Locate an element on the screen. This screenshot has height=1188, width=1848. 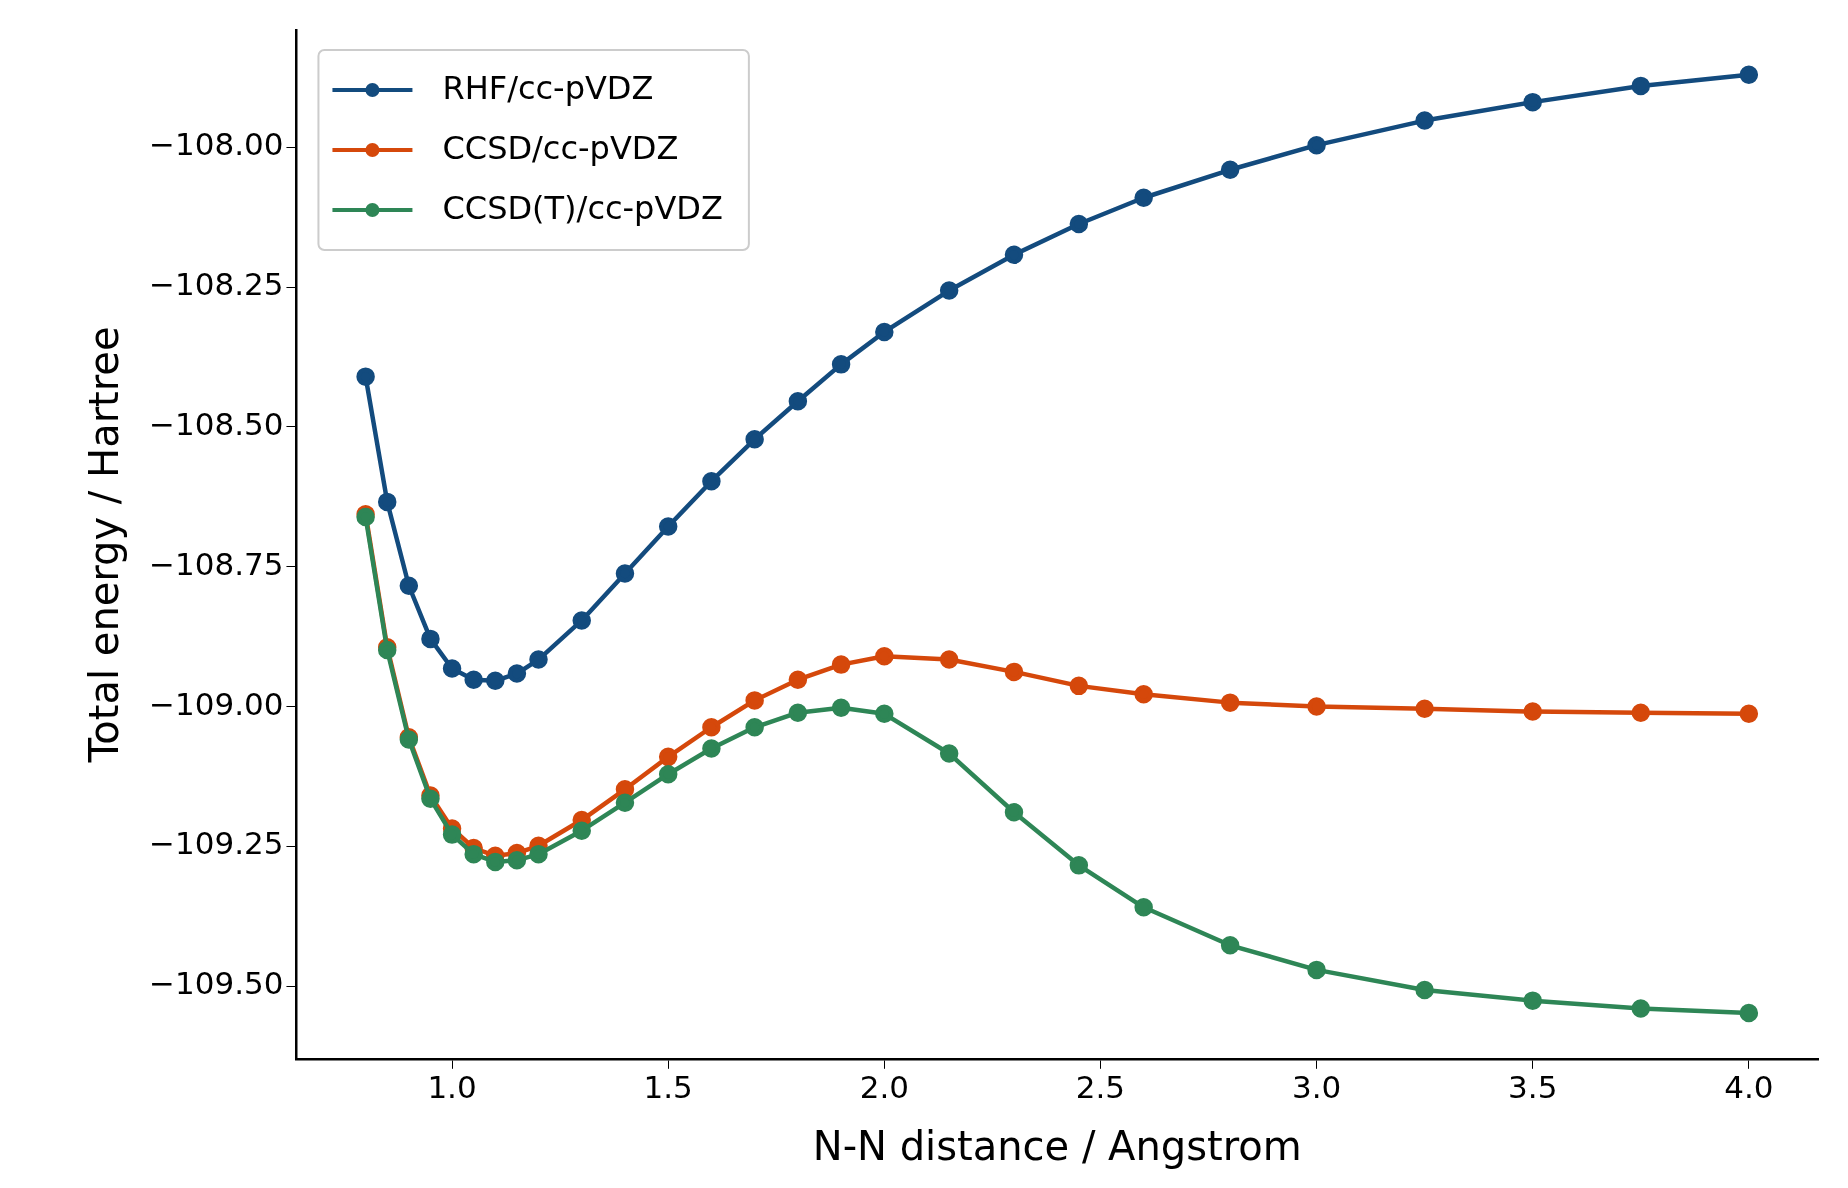
y-tick-label: −109.00 is located at coordinates (216, 703).